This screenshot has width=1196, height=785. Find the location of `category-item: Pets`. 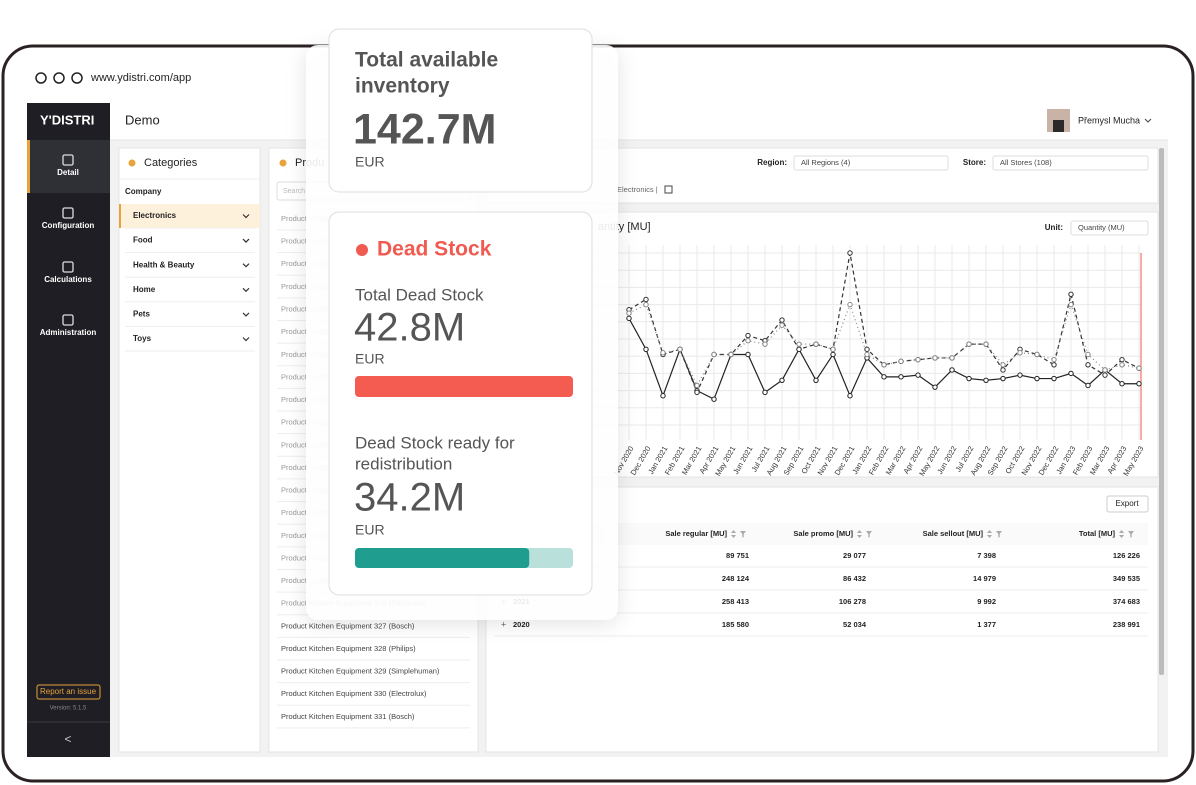

category-item: Pets is located at coordinates (141, 314).